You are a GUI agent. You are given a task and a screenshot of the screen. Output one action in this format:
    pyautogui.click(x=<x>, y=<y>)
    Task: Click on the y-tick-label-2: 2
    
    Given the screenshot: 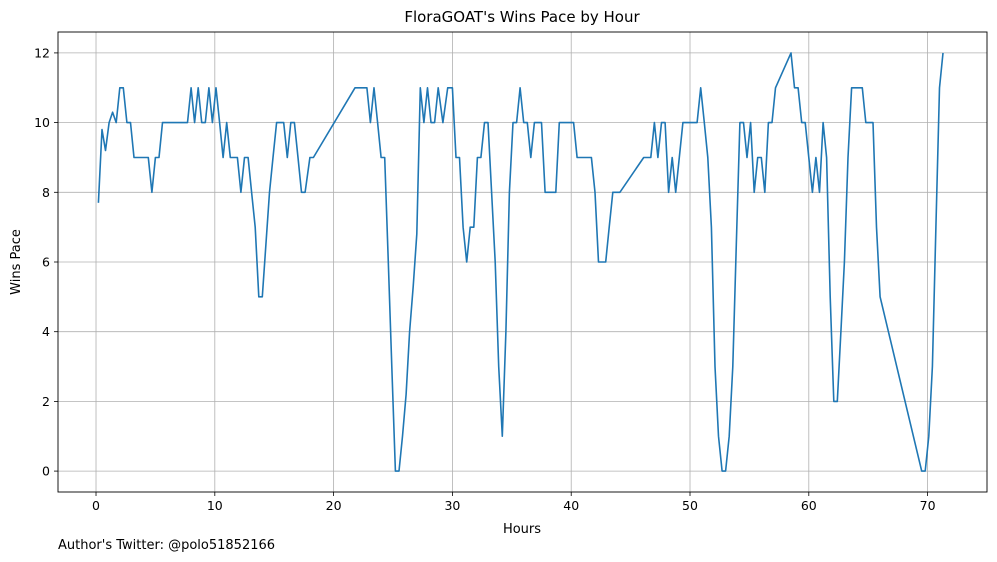 What is the action you would take?
    pyautogui.click(x=46, y=401)
    